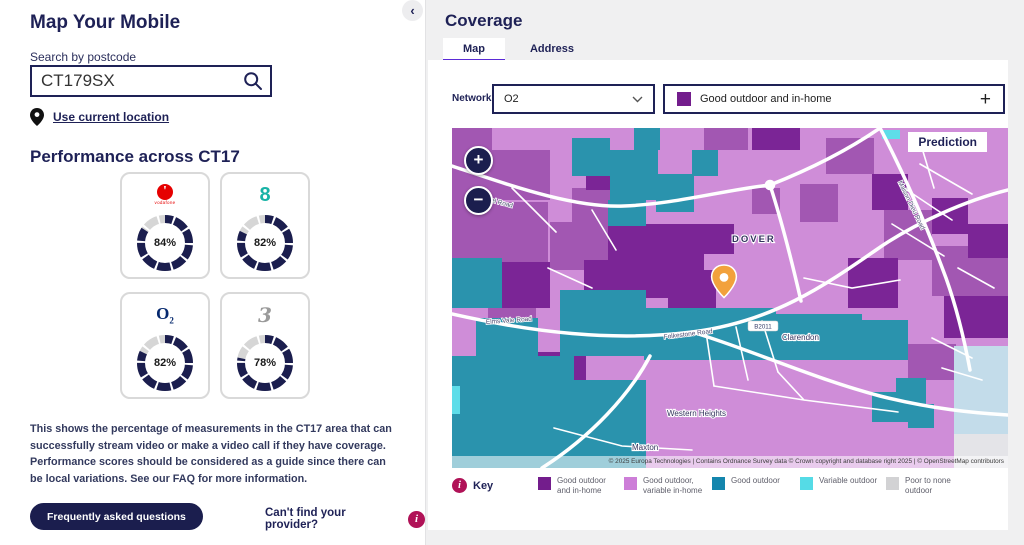 The width and height of the screenshot is (1024, 545). What do you see at coordinates (305, 519) in the screenshot?
I see `cant-find-provider-label: Can't find your provider?` at bounding box center [305, 519].